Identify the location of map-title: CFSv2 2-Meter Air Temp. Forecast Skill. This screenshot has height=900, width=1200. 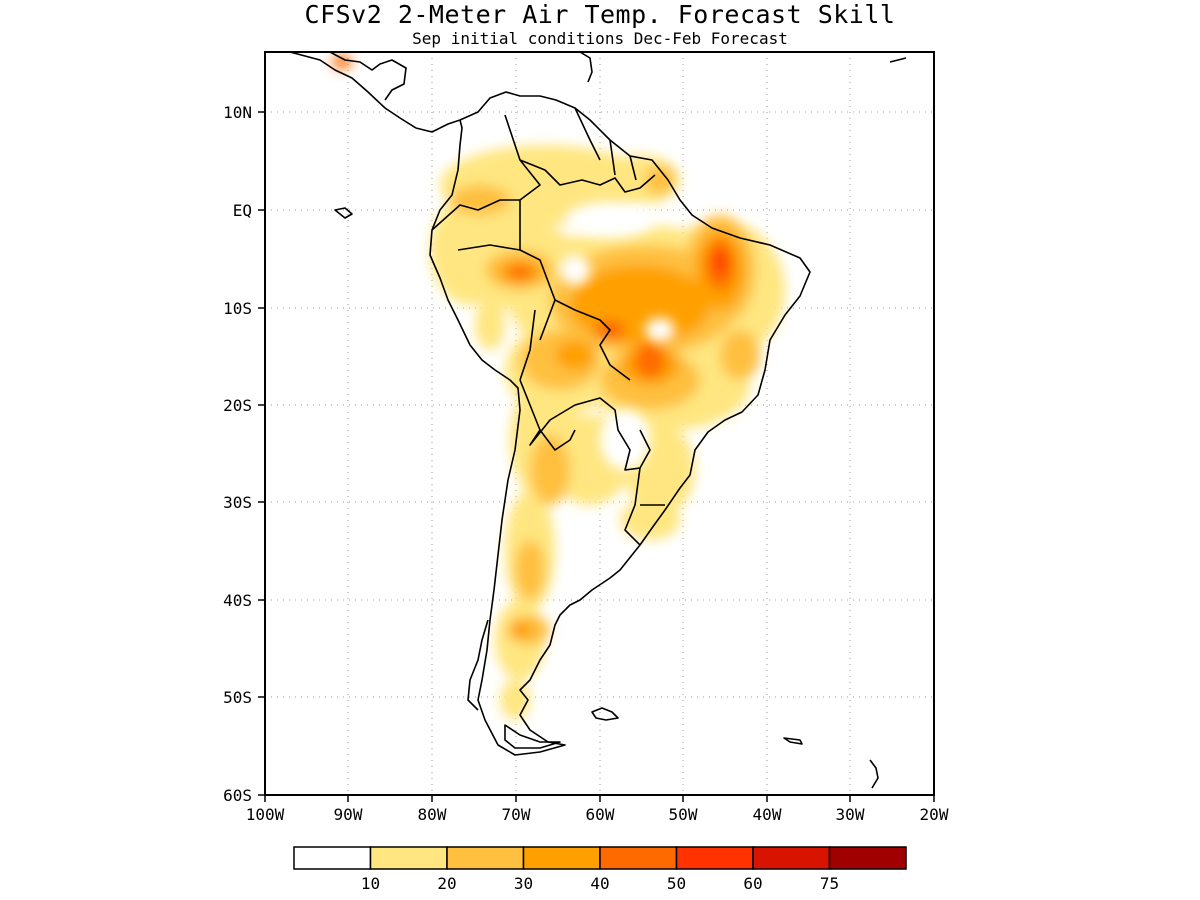
(600, 14).